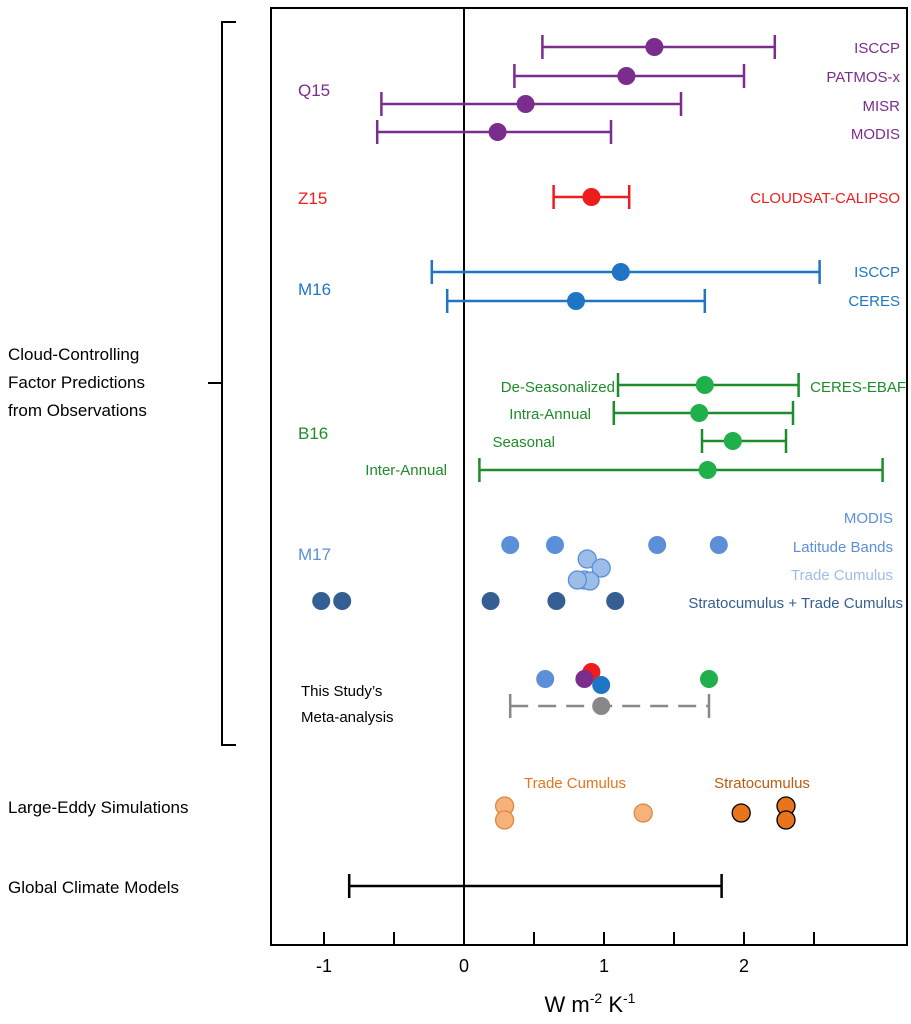 This screenshot has width=911, height=1024. What do you see at coordinates (707, 470) in the screenshot?
I see `b16-inter-annual-marker` at bounding box center [707, 470].